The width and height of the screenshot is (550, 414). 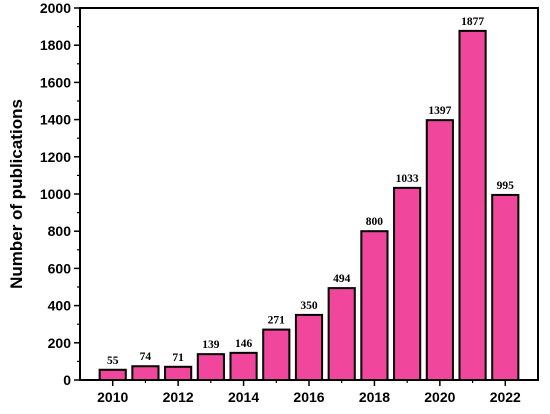 I want to click on x-tick-label-2022: 2022, so click(x=505, y=397).